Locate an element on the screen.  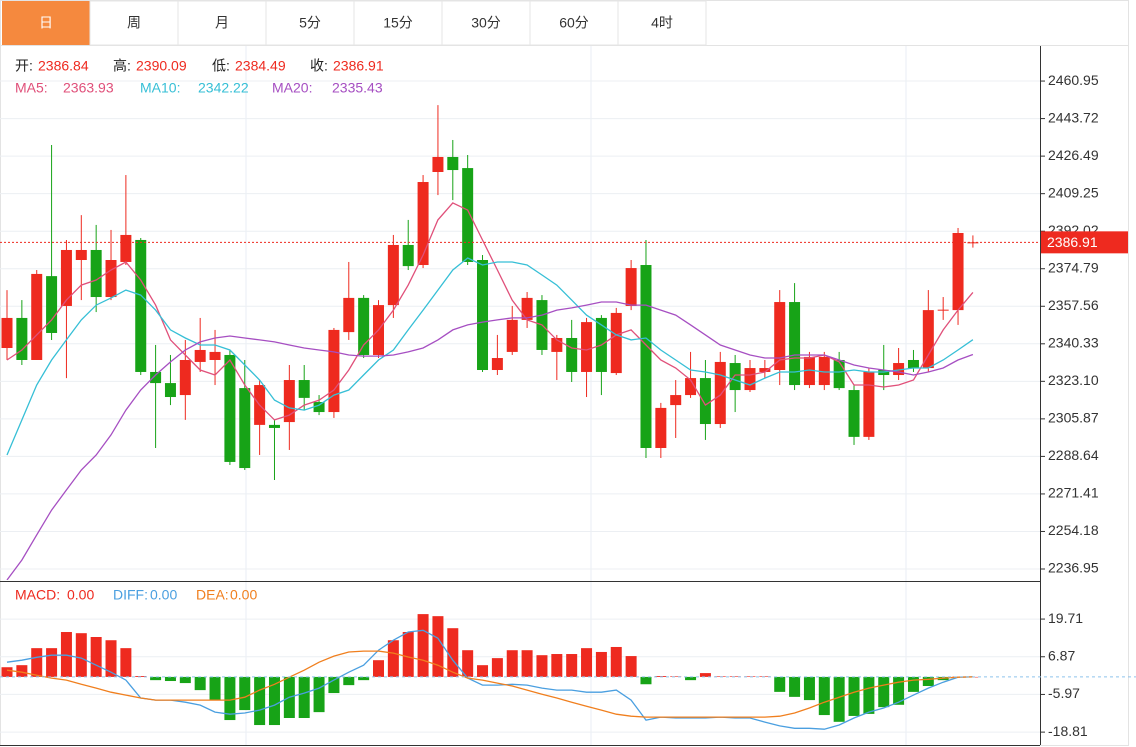
ohlc-value: 2384.49 is located at coordinates (260, 66).